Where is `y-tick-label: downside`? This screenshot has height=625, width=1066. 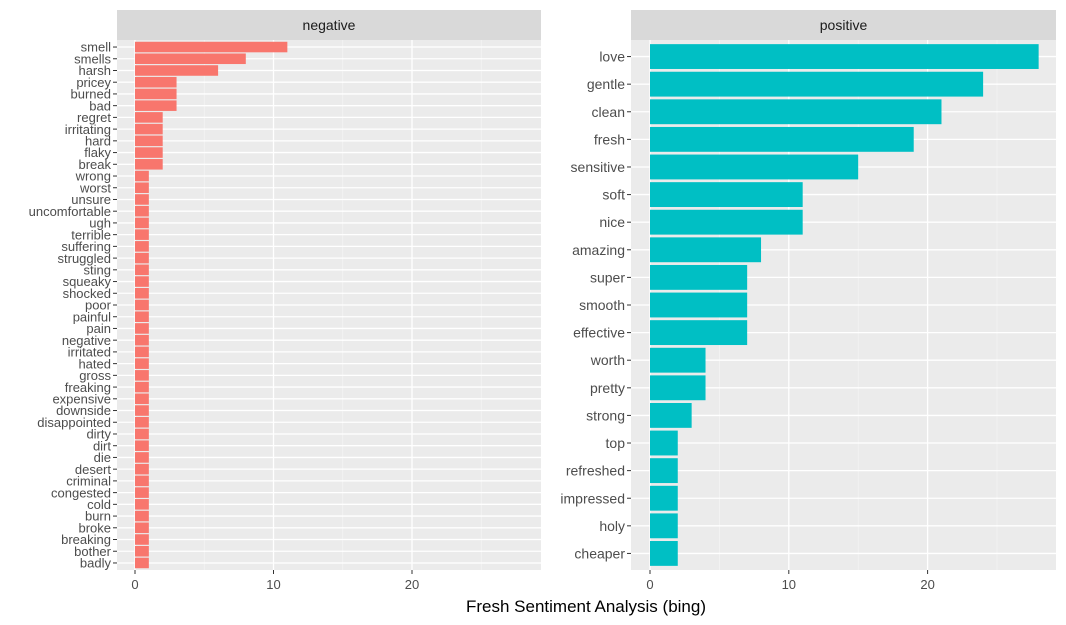 y-tick-label: downside is located at coordinates (83, 410).